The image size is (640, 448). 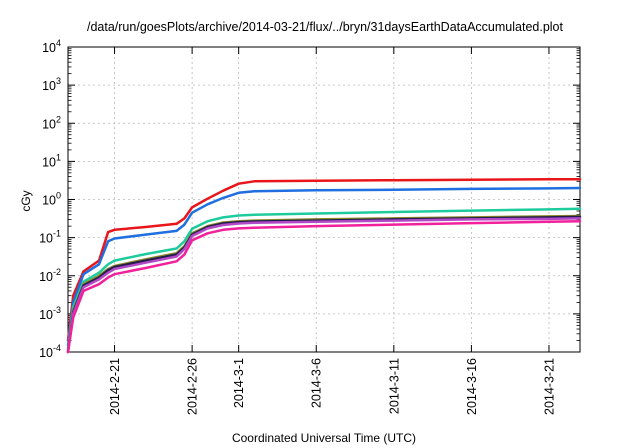 What do you see at coordinates (394, 386) in the screenshot?
I see `x-tick-label: 2014-3-11` at bounding box center [394, 386].